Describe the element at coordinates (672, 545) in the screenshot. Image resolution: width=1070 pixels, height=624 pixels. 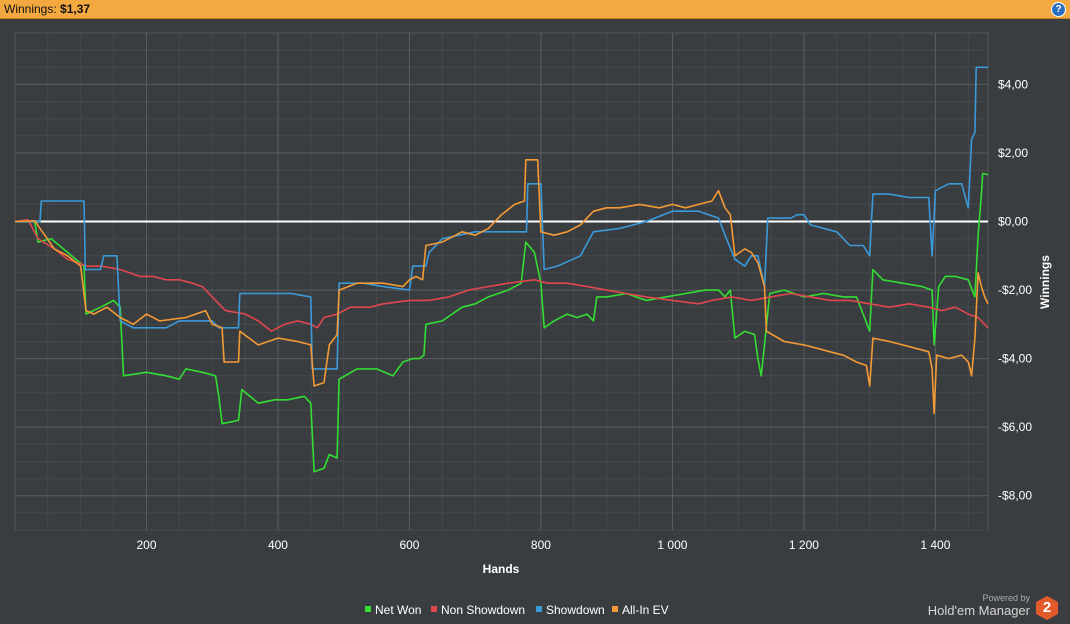
I see `x-tick-label: 1 000` at that location.